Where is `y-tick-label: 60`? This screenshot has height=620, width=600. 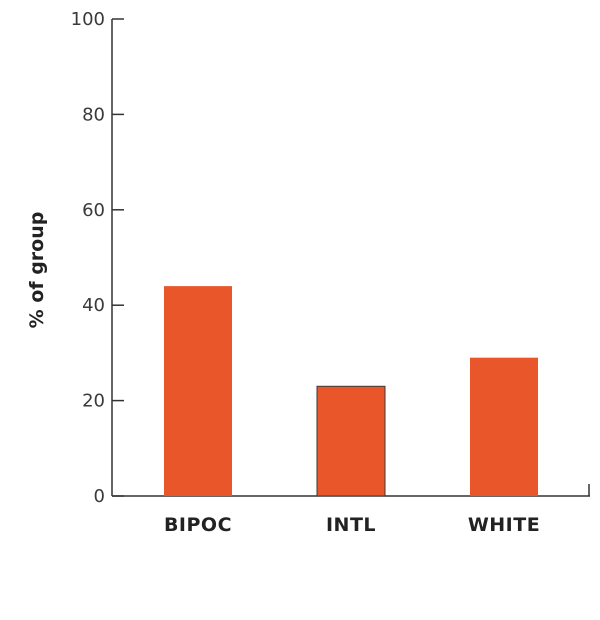
y-tick-label: 60 is located at coordinates (93, 210).